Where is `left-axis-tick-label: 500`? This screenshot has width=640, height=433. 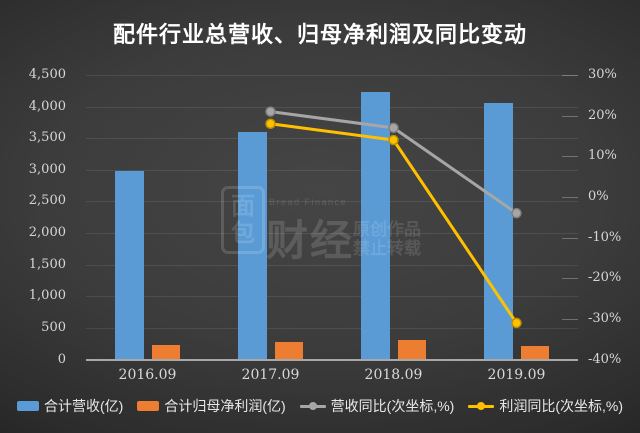 left-axis-tick-label: 500 is located at coordinates (53, 327).